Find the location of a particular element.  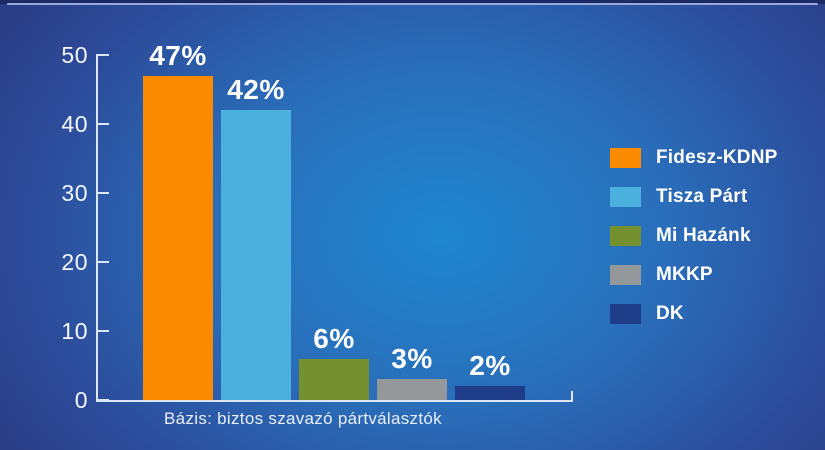

x-axis-end-tick is located at coordinates (572, 396).